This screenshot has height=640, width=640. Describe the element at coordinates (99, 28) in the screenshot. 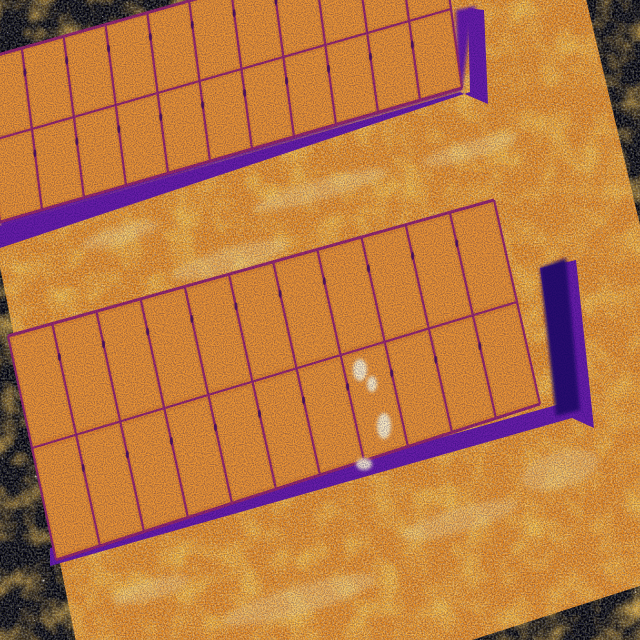

I see `panel-row-divider` at that location.